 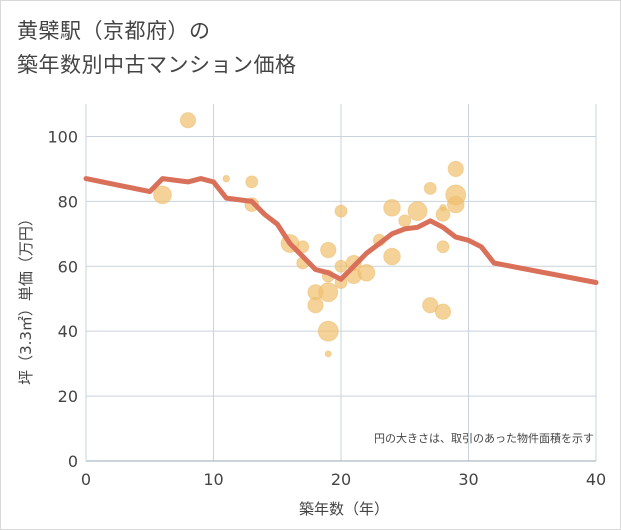 What do you see at coordinates (596, 479) in the screenshot?
I see `x-tick-label: 40` at bounding box center [596, 479].